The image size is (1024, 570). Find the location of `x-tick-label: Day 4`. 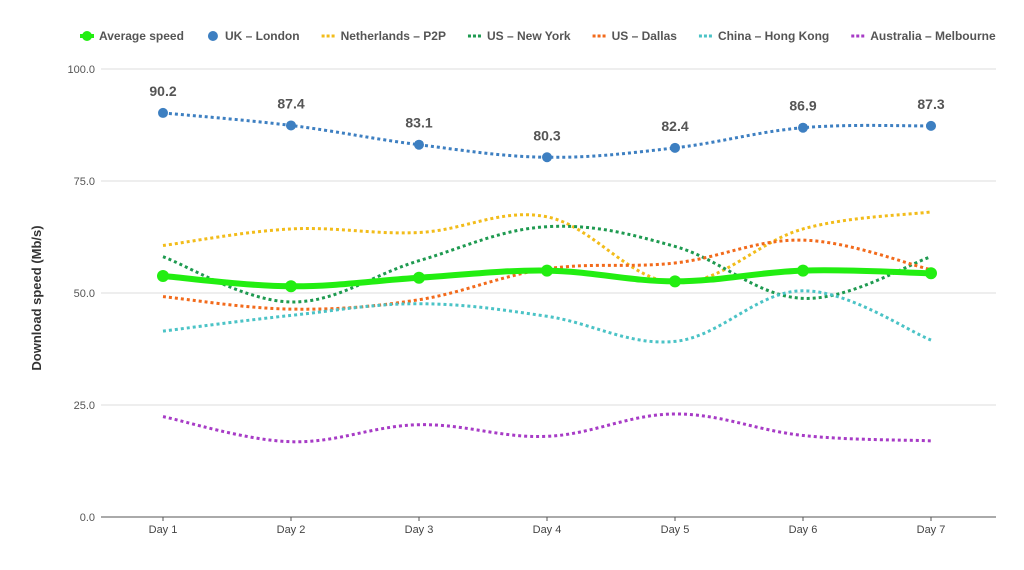

x-tick-label: Day 4 is located at coordinates (547, 530).